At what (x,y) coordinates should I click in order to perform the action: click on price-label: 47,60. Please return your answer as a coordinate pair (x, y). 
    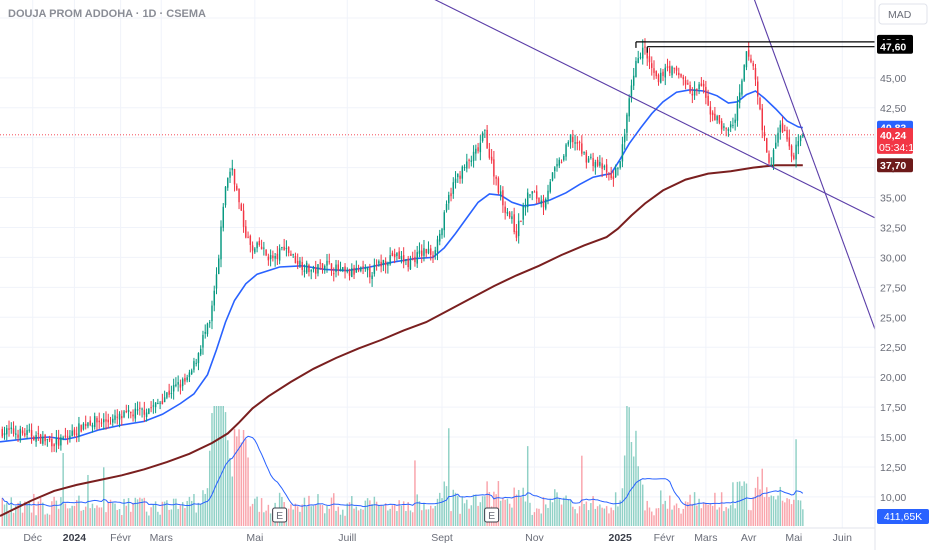
    Looking at the image, I should click on (893, 48).